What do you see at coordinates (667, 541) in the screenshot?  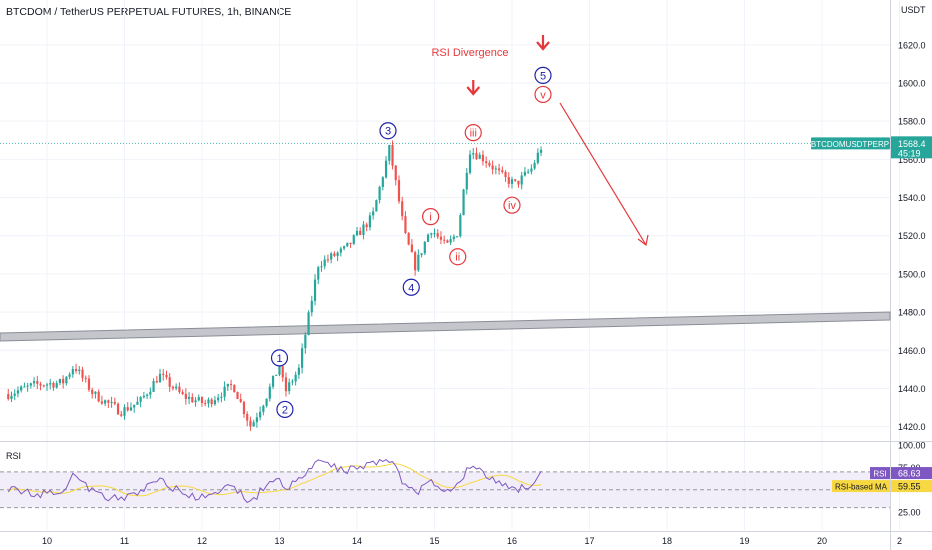 I see `time-tick-label: 18` at bounding box center [667, 541].